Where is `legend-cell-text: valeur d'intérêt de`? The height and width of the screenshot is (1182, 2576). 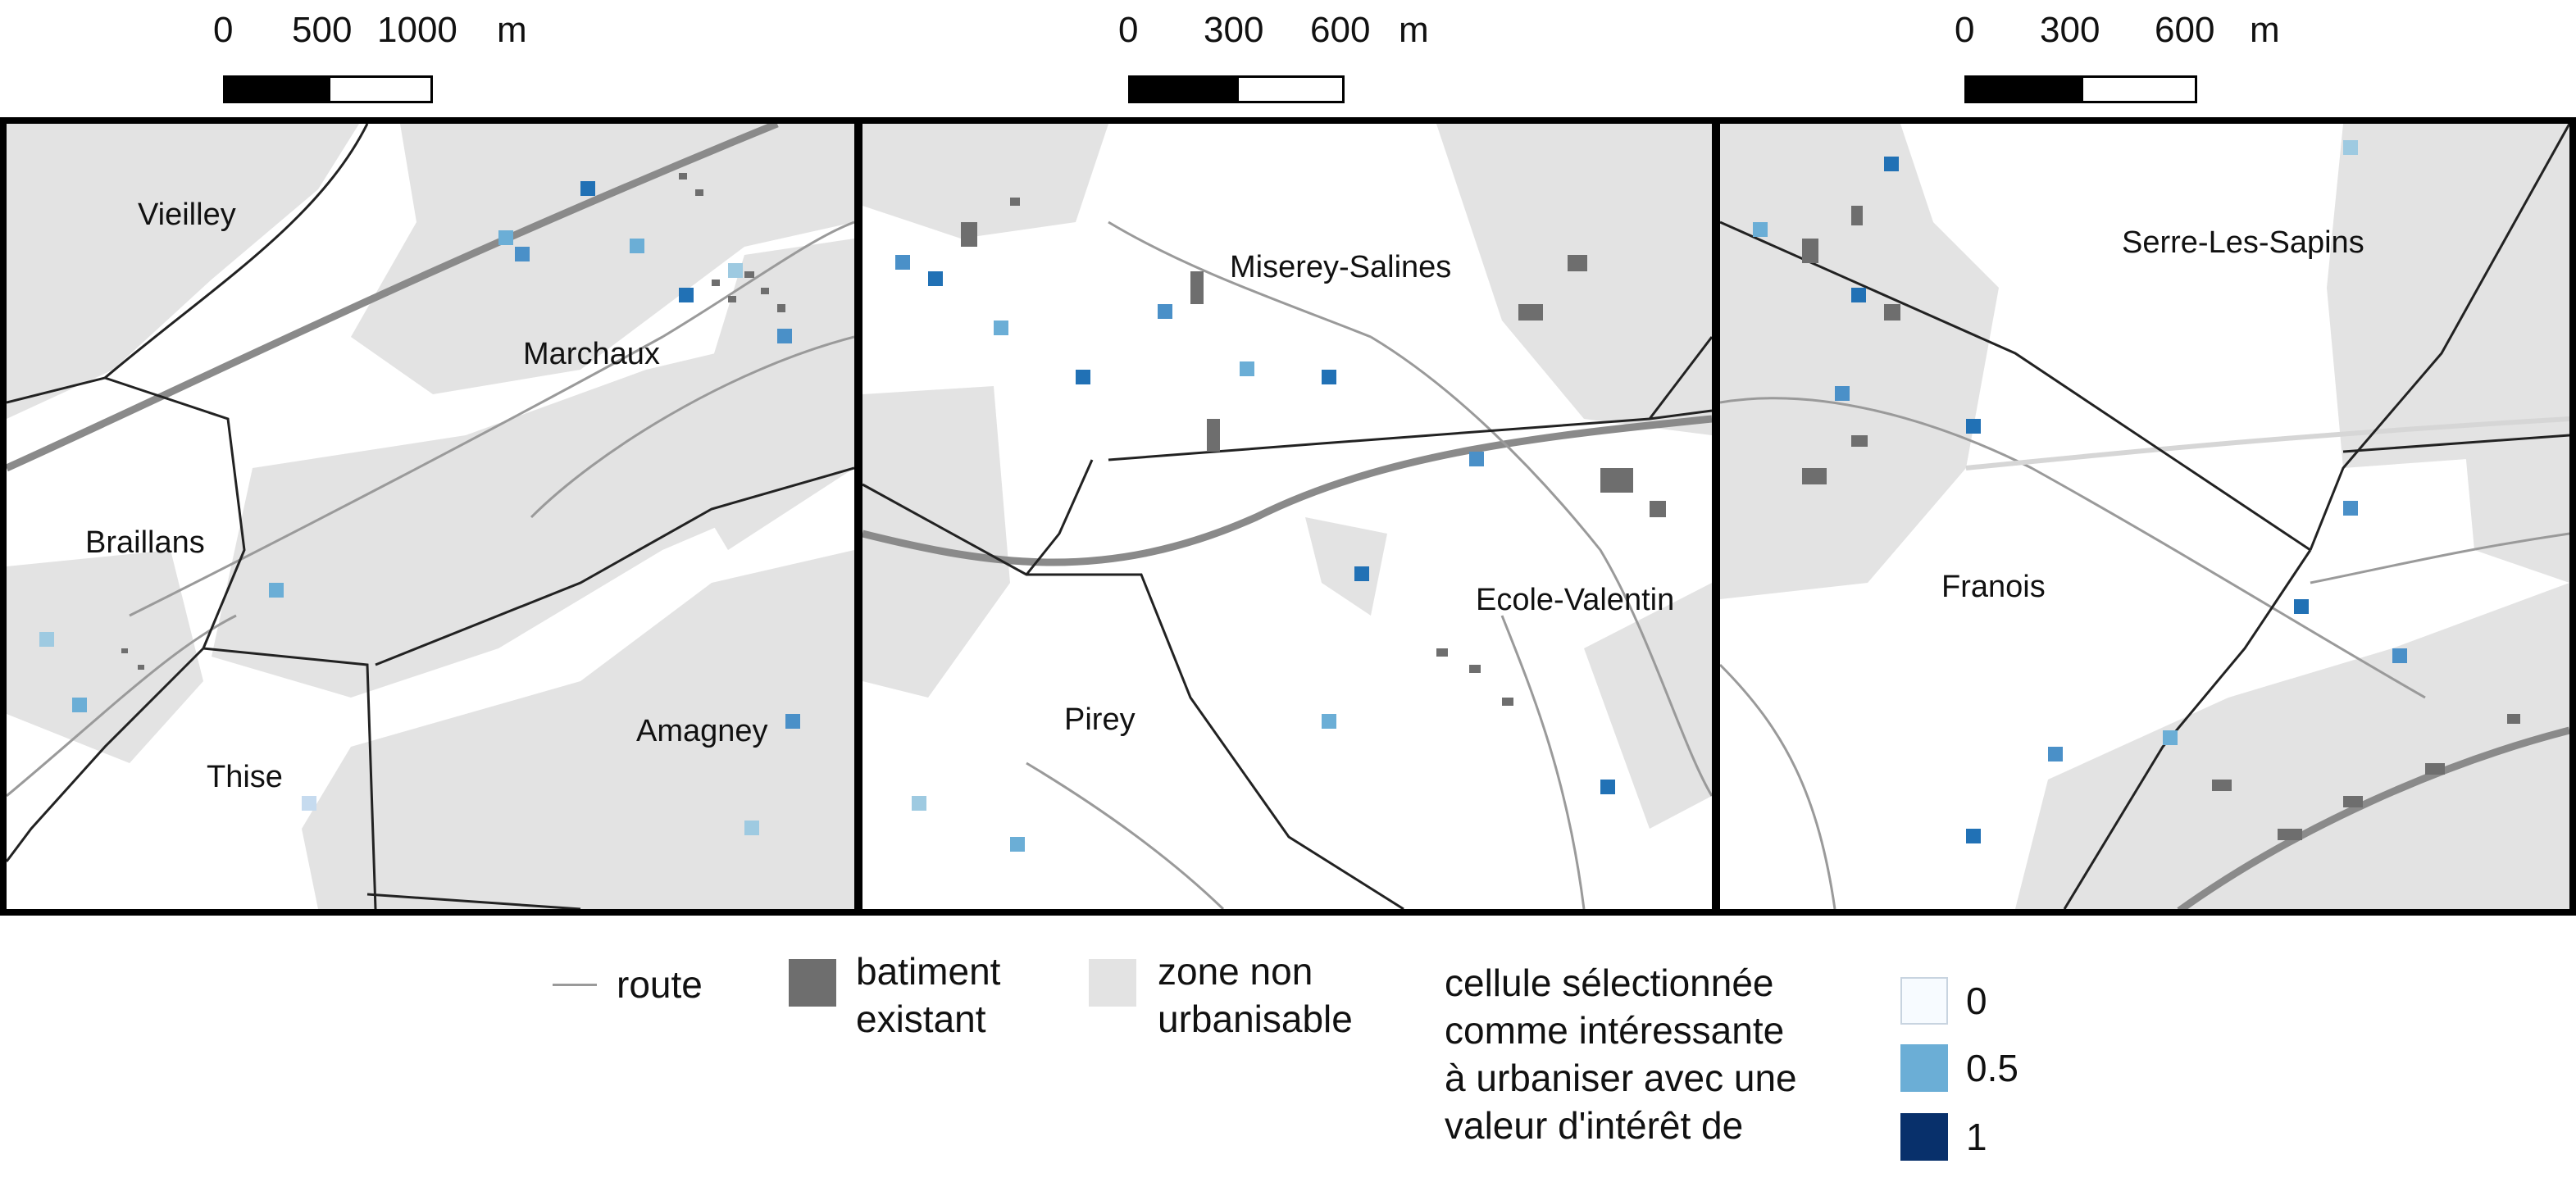
legend-cell-text: valeur d'intérêt de is located at coordinates (1595, 1125).